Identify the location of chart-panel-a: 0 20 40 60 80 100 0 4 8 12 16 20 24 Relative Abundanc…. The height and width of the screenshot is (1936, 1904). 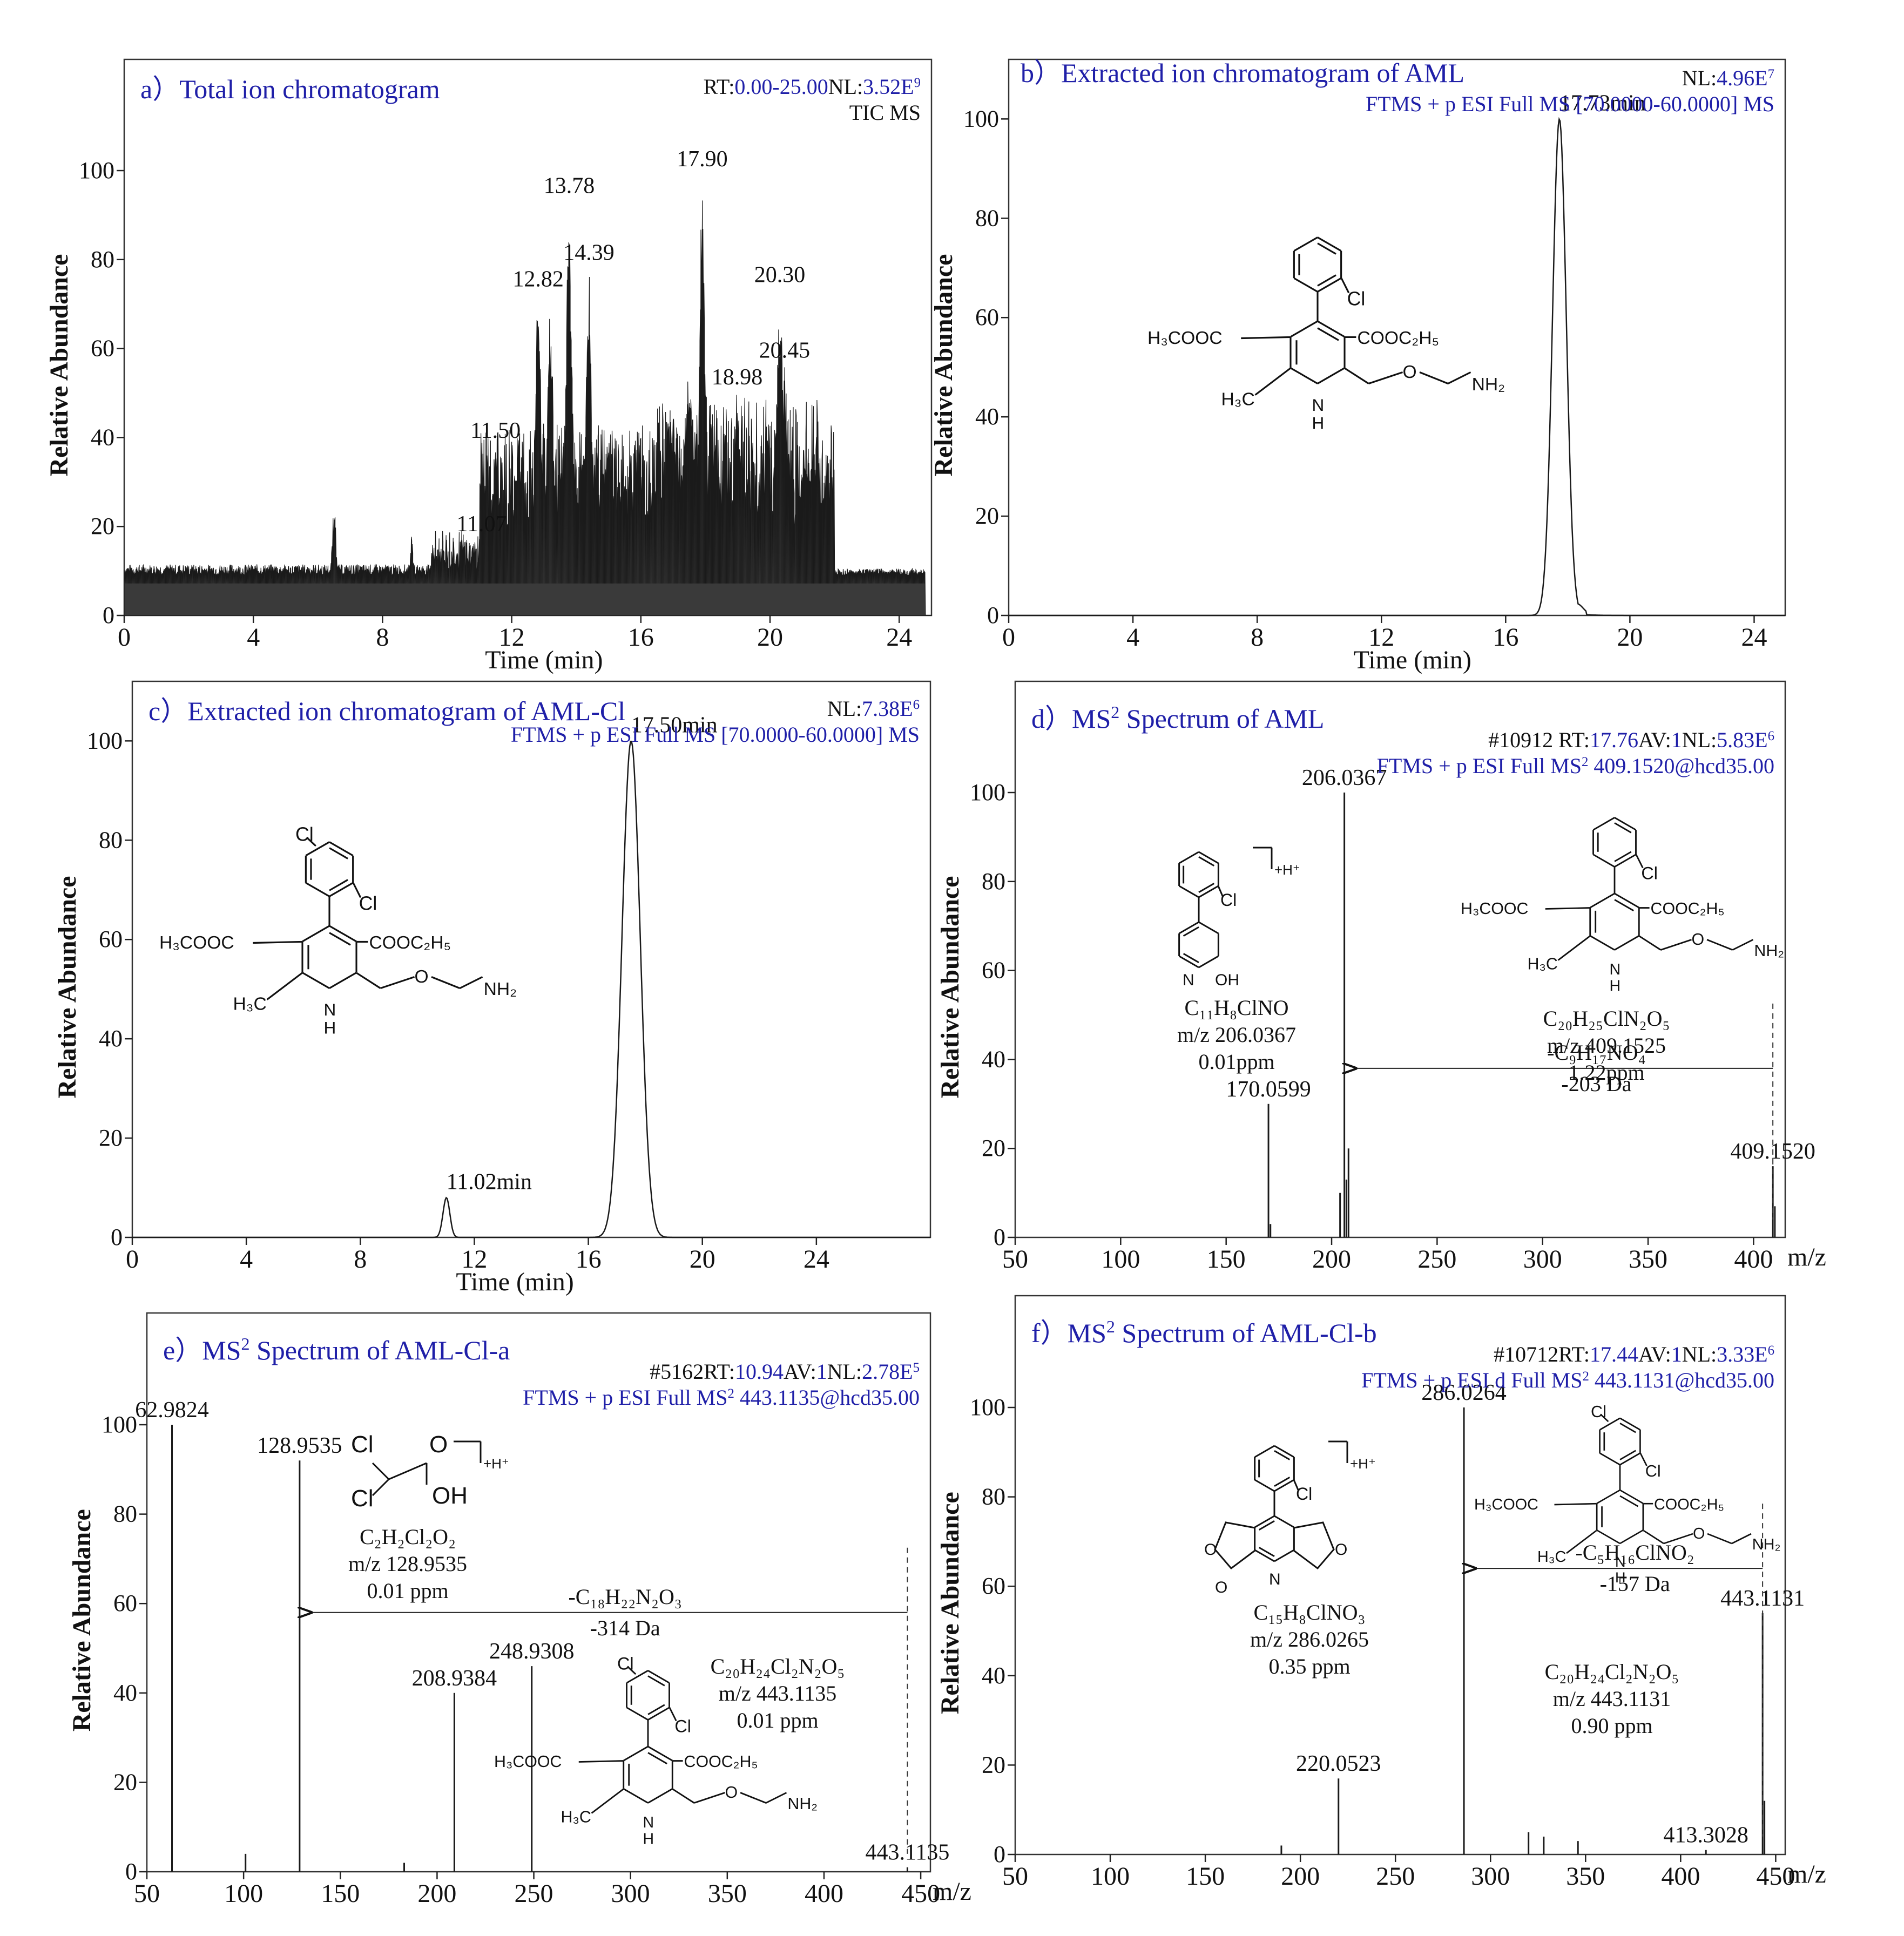
(489, 366).